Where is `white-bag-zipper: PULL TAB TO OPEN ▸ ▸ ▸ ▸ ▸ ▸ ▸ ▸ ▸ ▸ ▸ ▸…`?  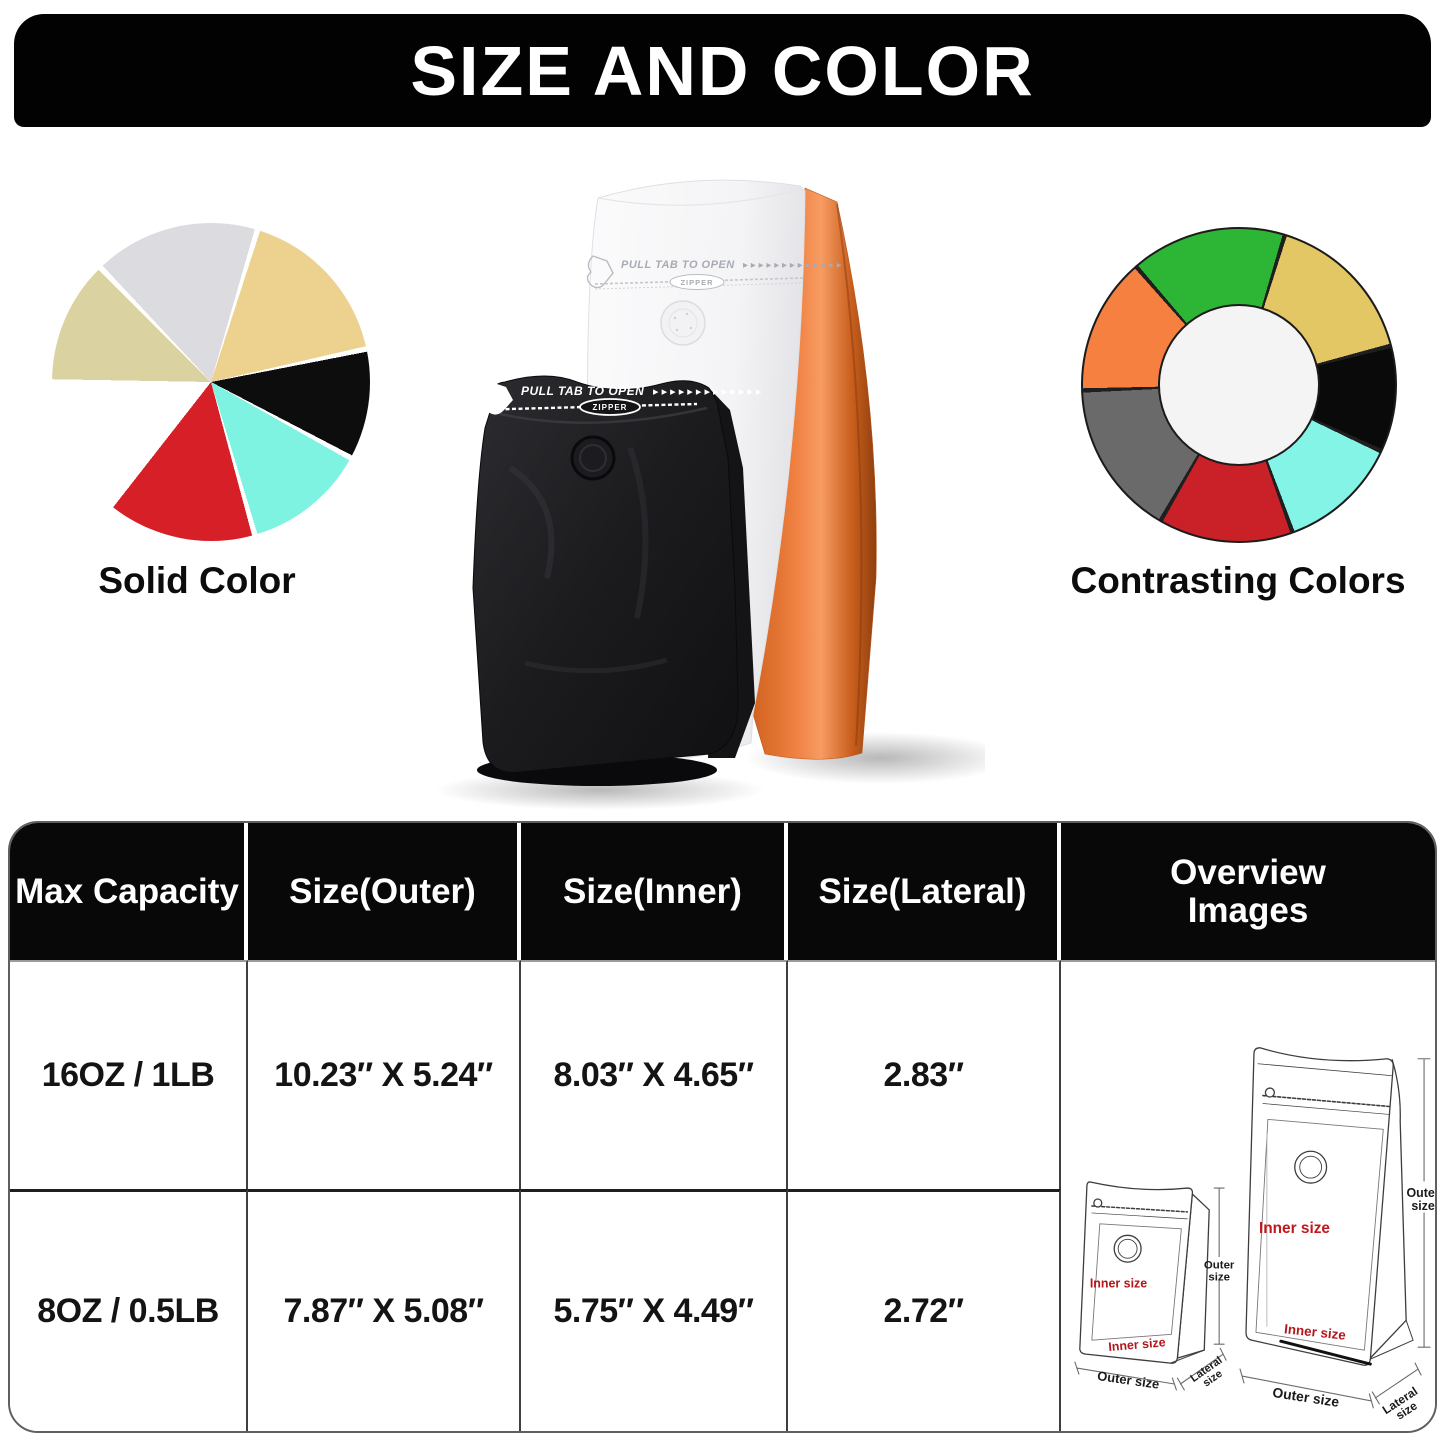
white-bag-zipper: PULL TAB TO OPEN ▸ ▸ ▸ ▸ ▸ ▸ ▸ ▸ ▸ ▸ ▸ ▸… is located at coordinates (714, 272).